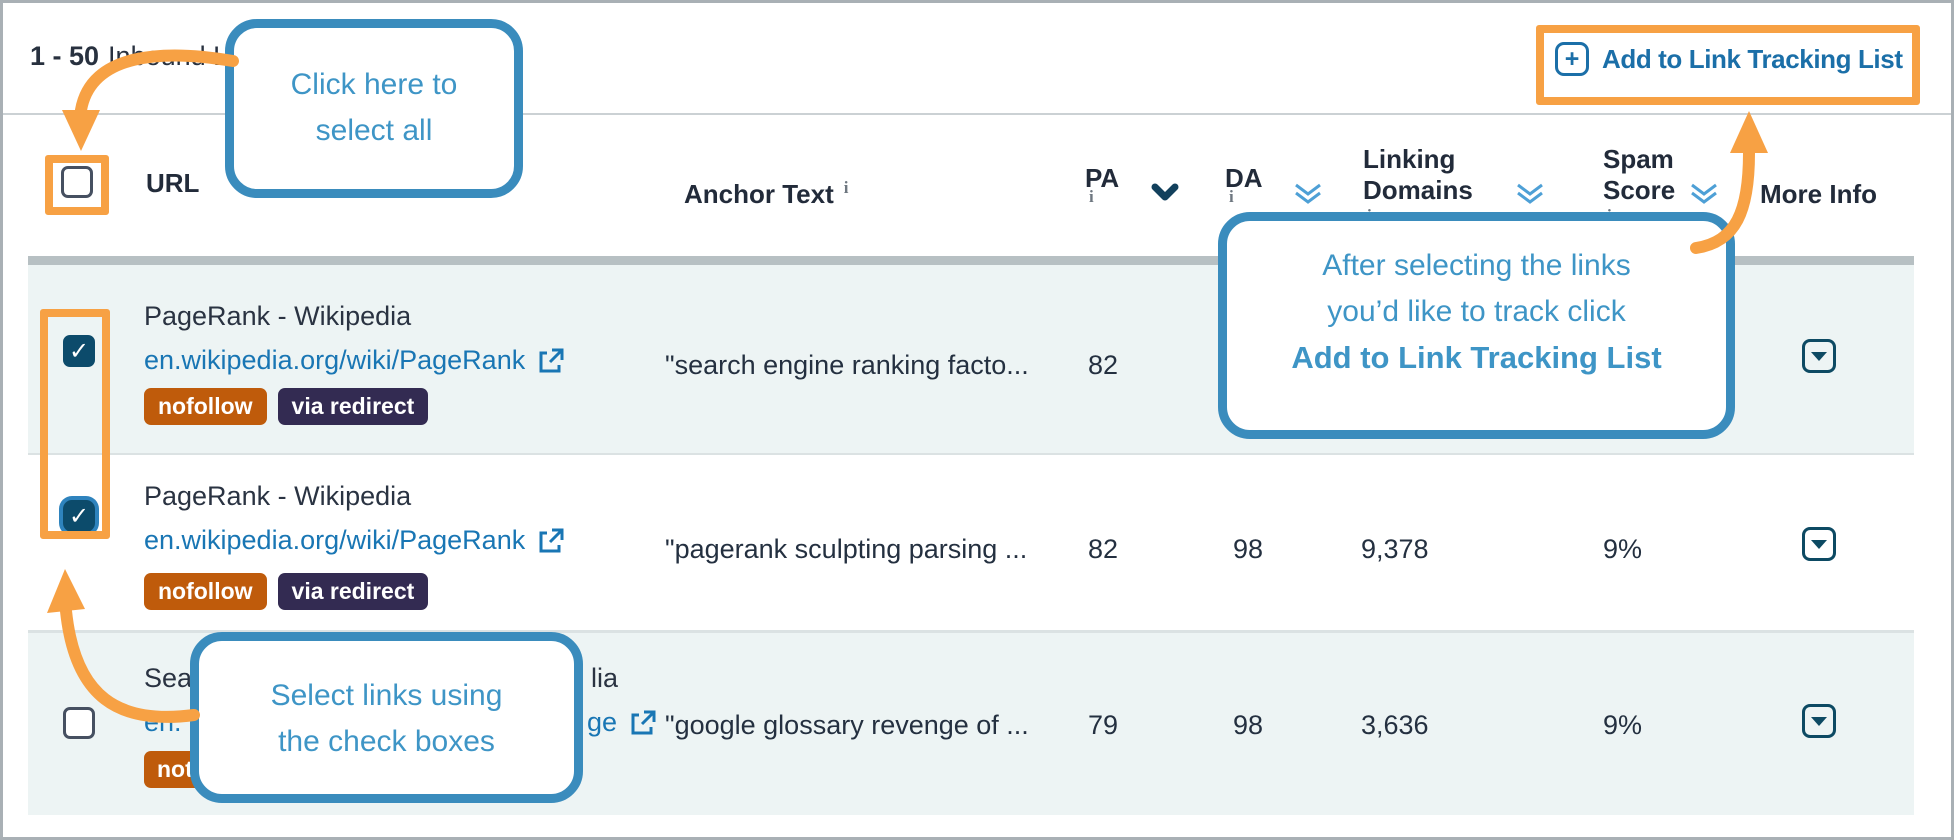 The width and height of the screenshot is (1954, 840). I want to click on table-top-separator, so click(971, 260).